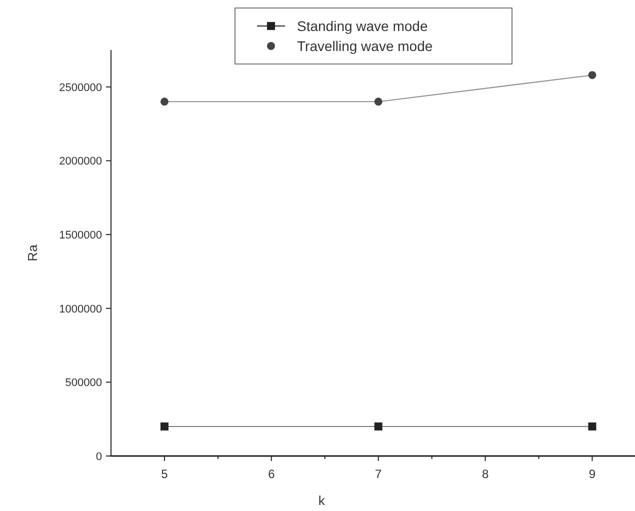 The height and width of the screenshot is (511, 635). I want to click on y-tick-label: 0, so click(99, 457).